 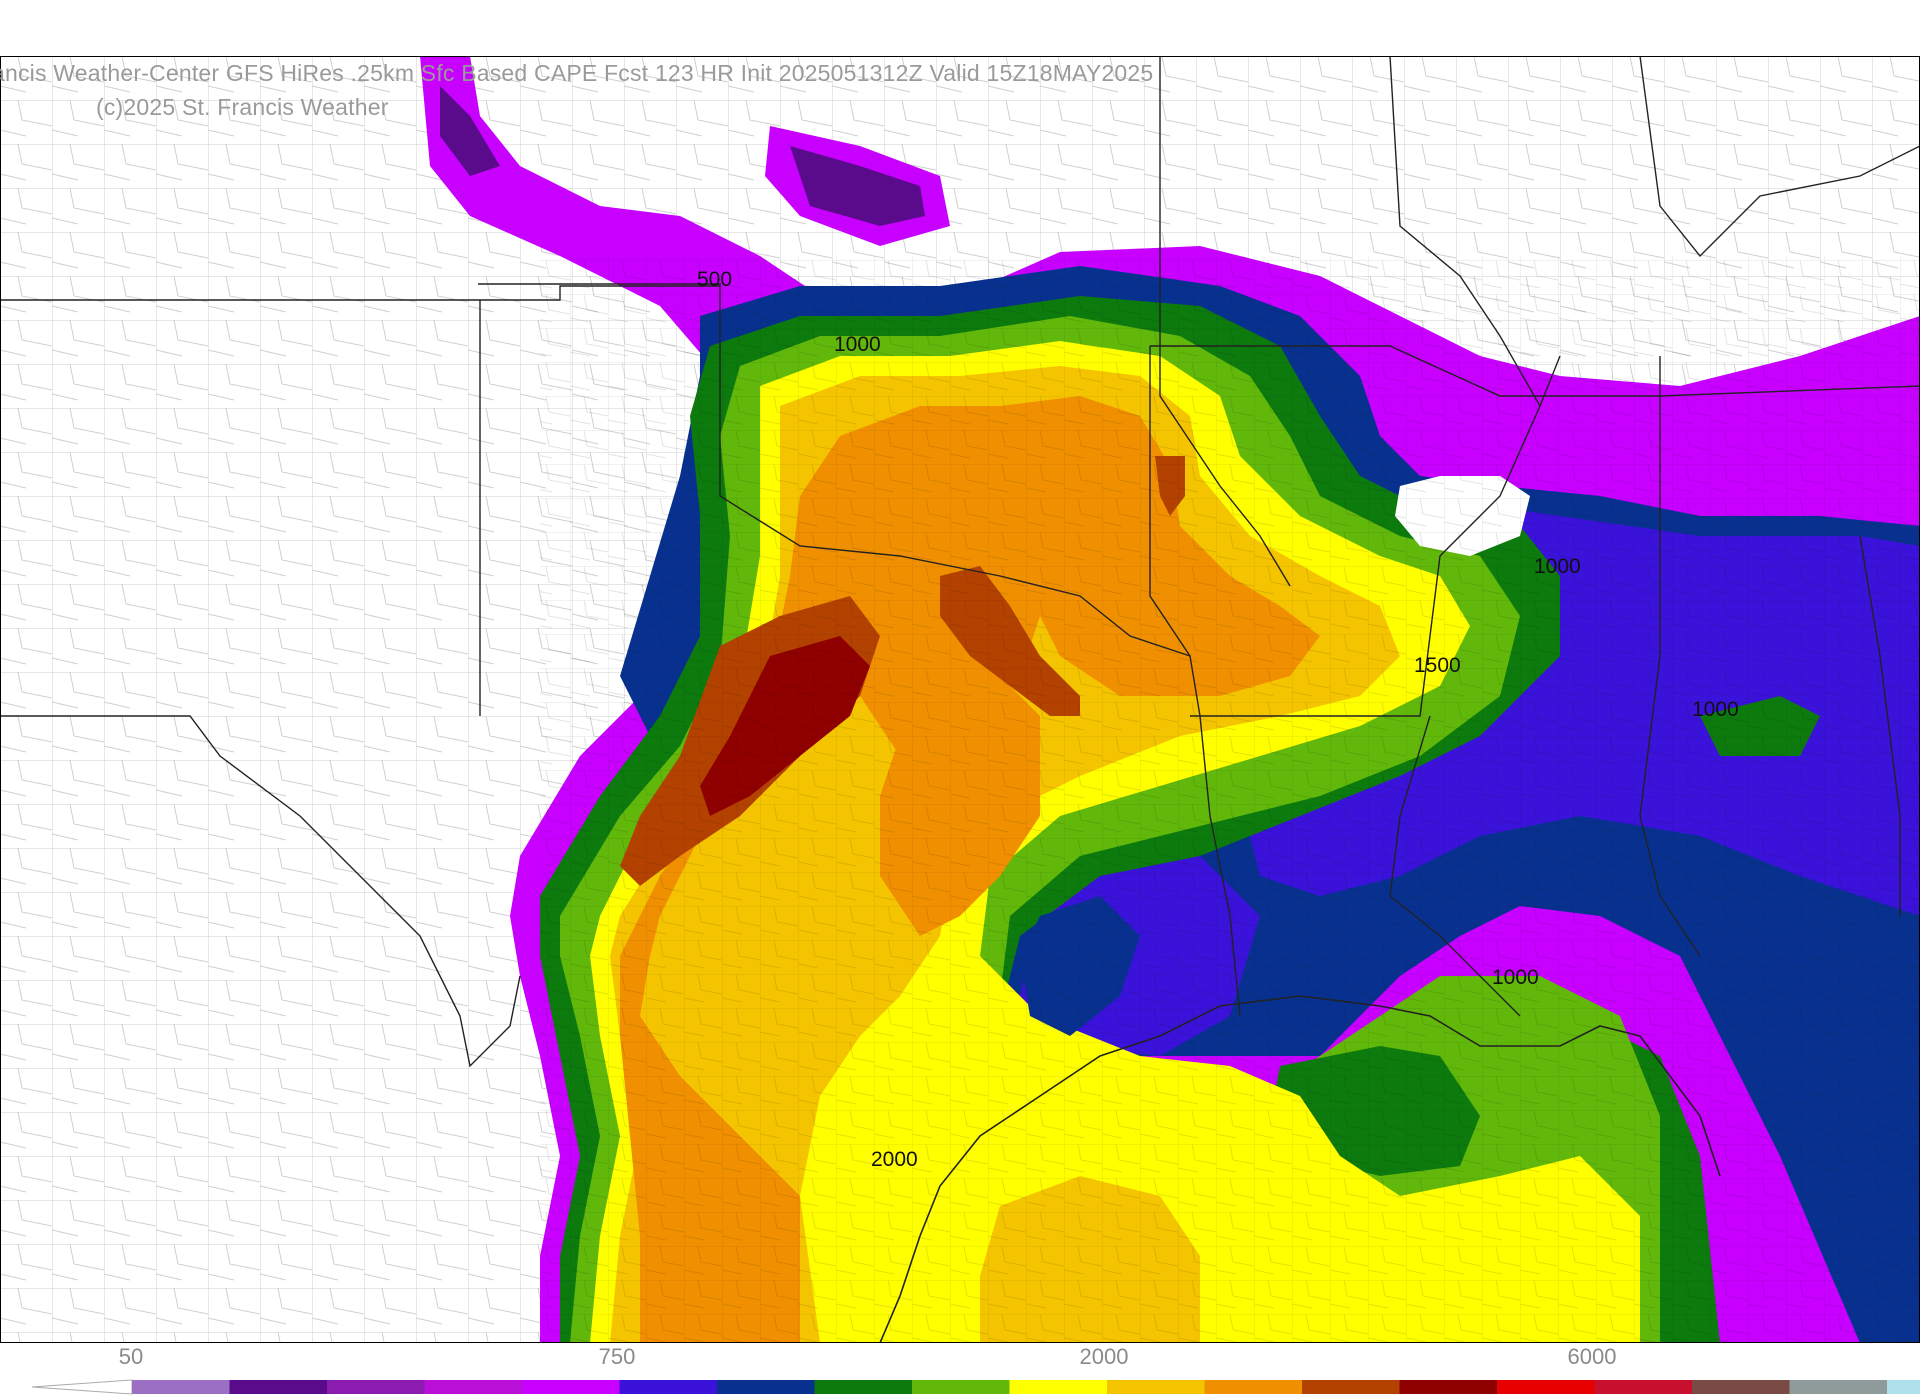 What do you see at coordinates (1557, 566) in the screenshot?
I see `contour-label-1000-ms: 1000` at bounding box center [1557, 566].